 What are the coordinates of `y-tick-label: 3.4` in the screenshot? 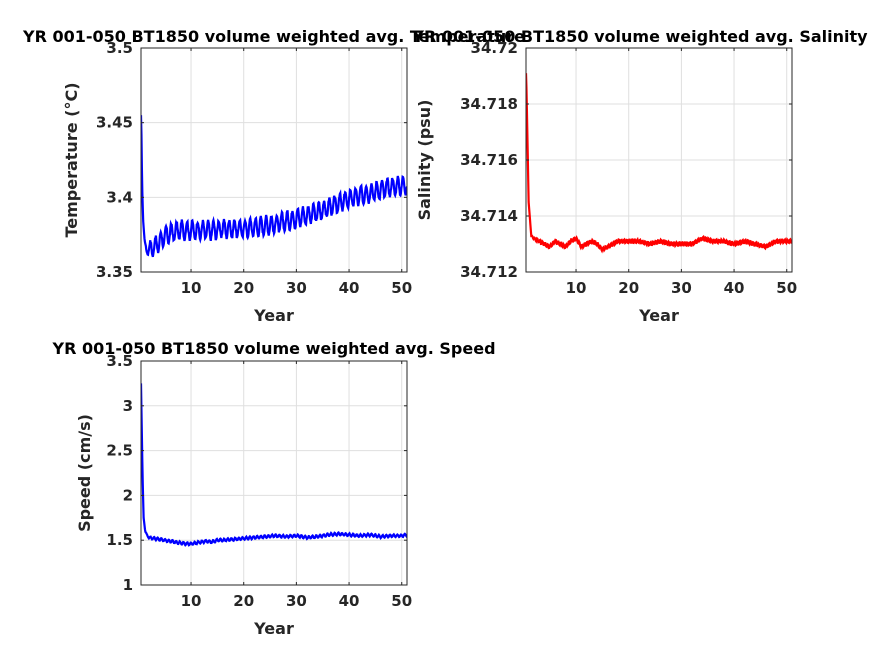 It's located at (119, 197).